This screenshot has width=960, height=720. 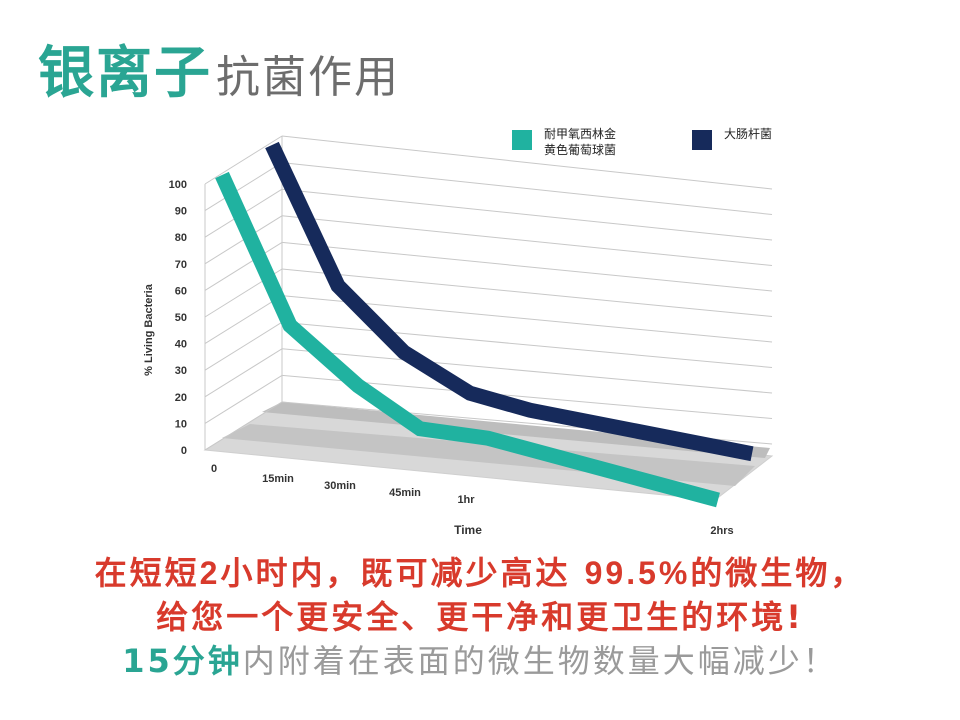 What do you see at coordinates (778, 573) in the screenshot?
I see `caption-1e: 的微生物，` at bounding box center [778, 573].